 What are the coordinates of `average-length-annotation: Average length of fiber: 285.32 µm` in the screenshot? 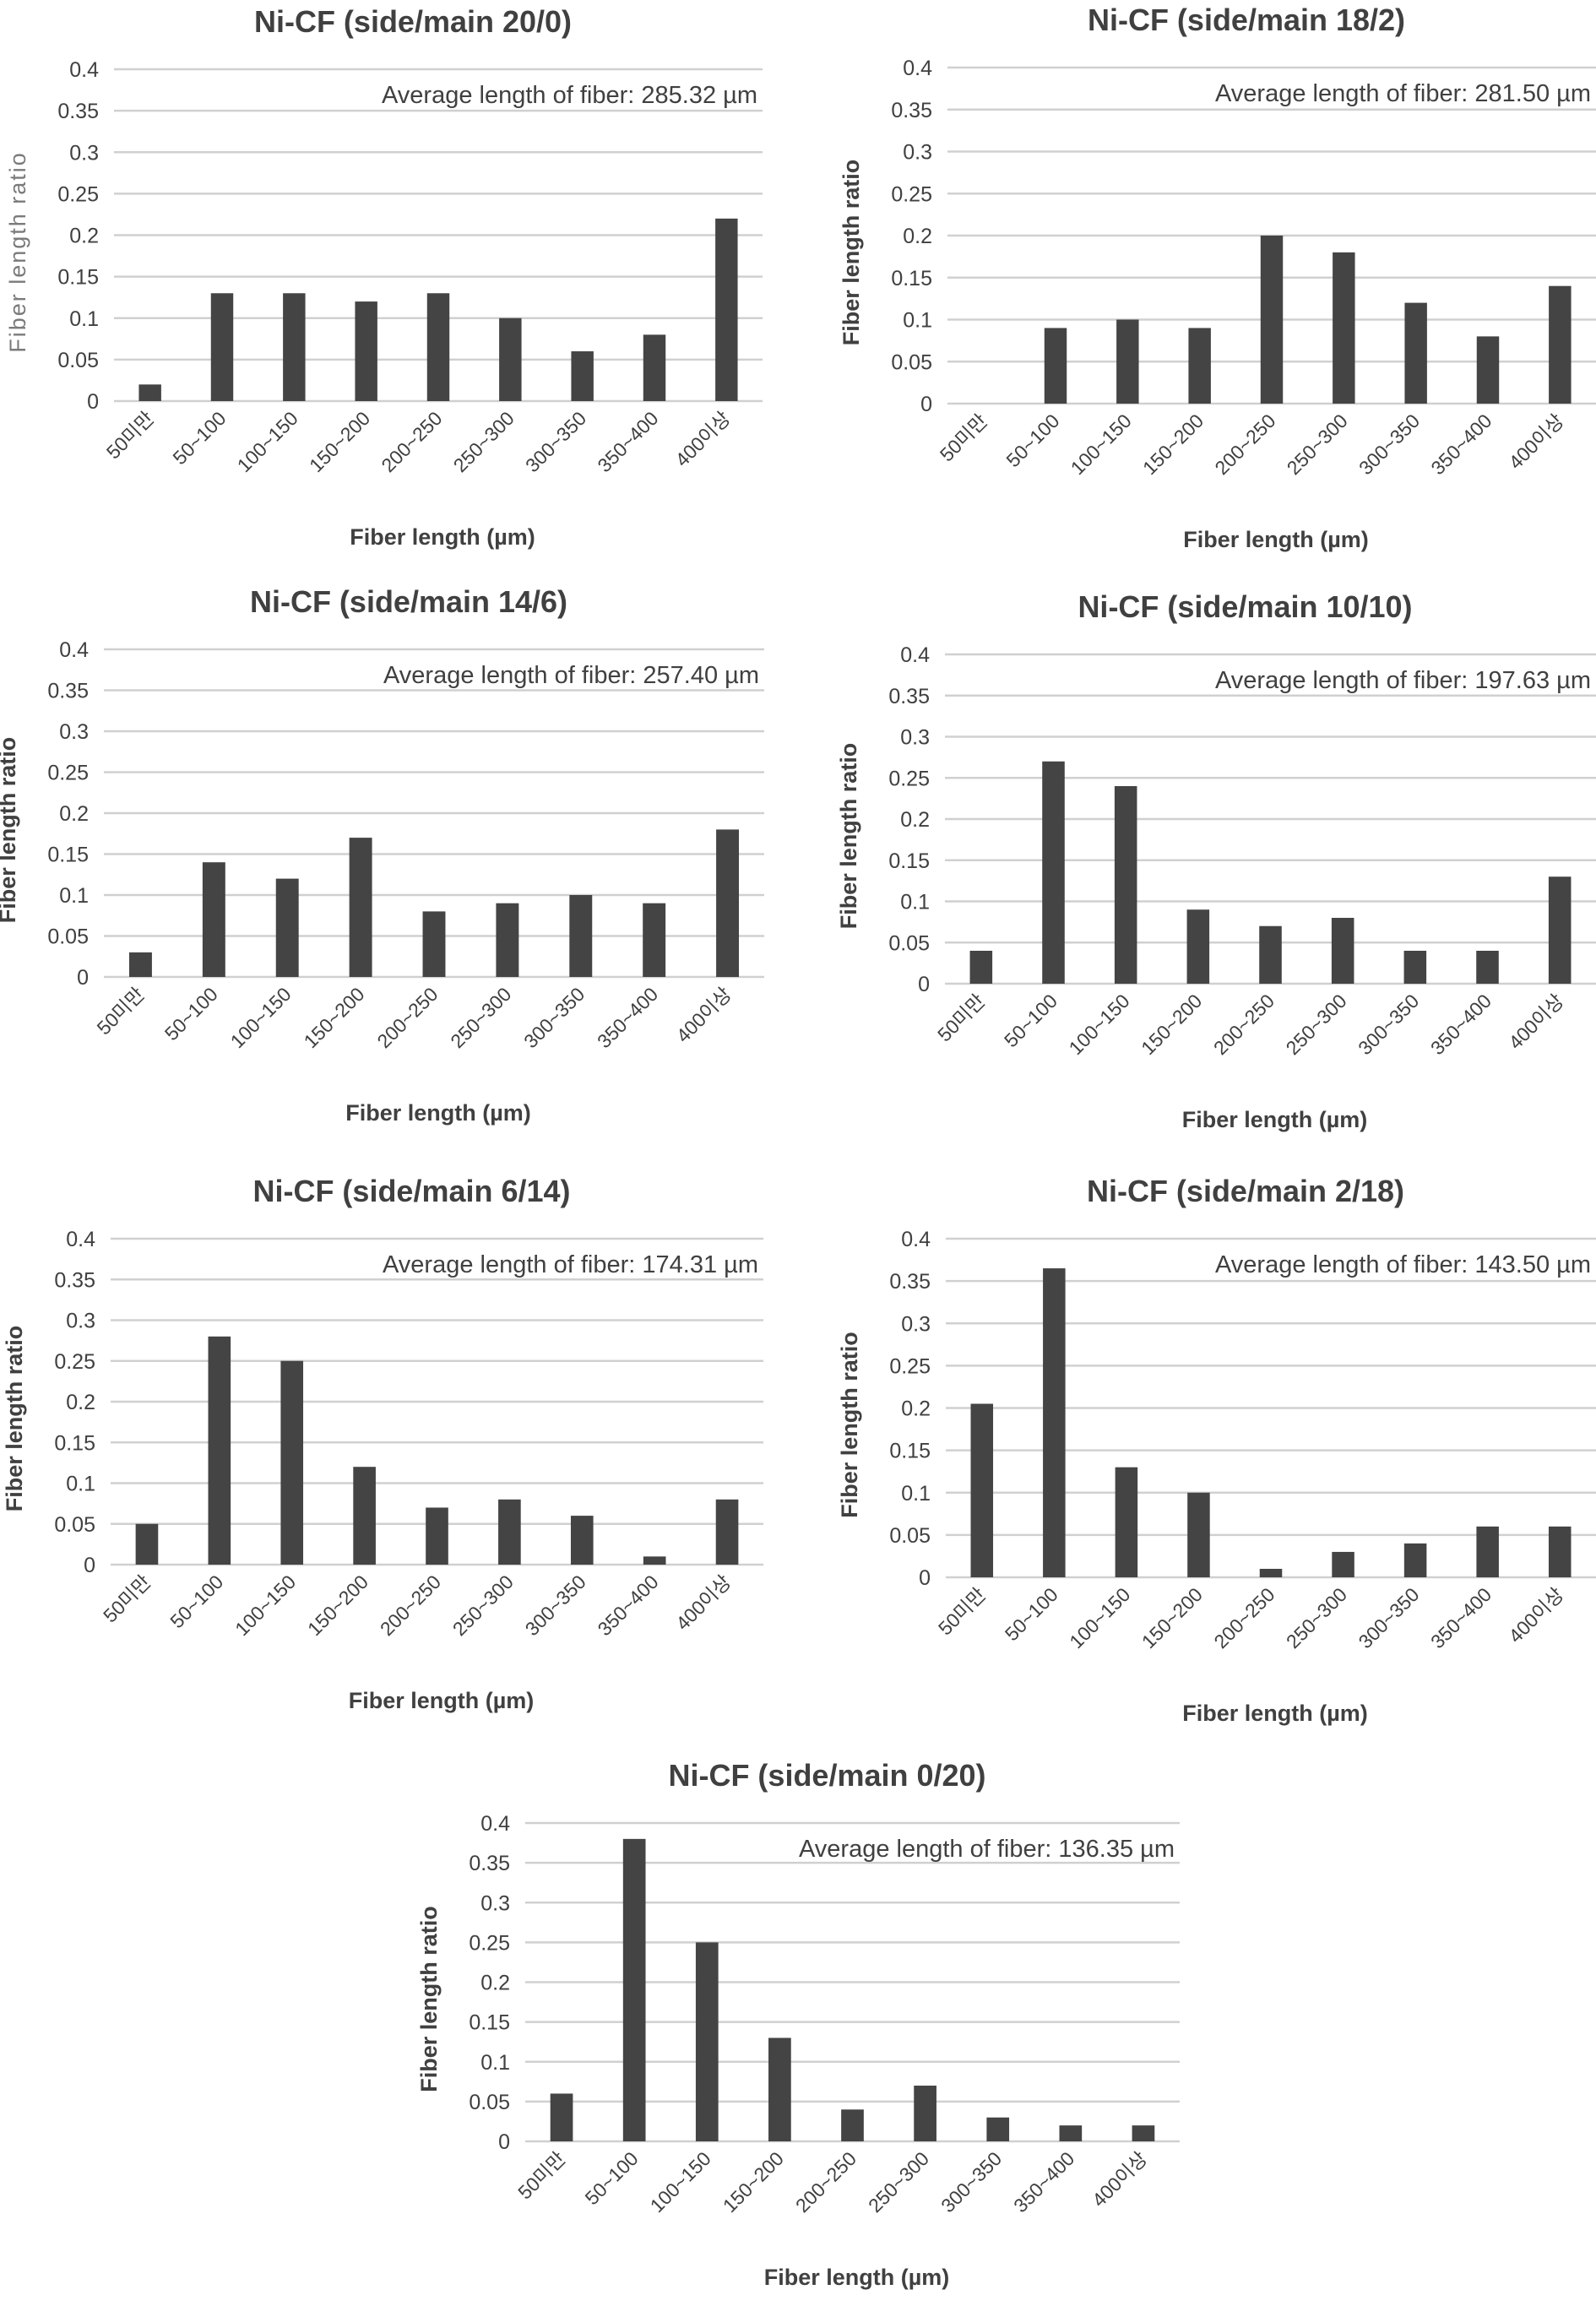 It's located at (569, 96).